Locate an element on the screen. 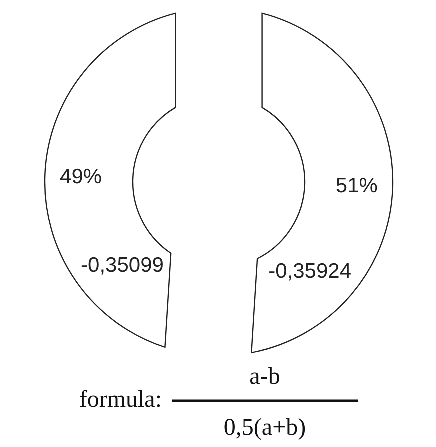 The image size is (436, 447). data-label: 49% is located at coordinates (81, 177).